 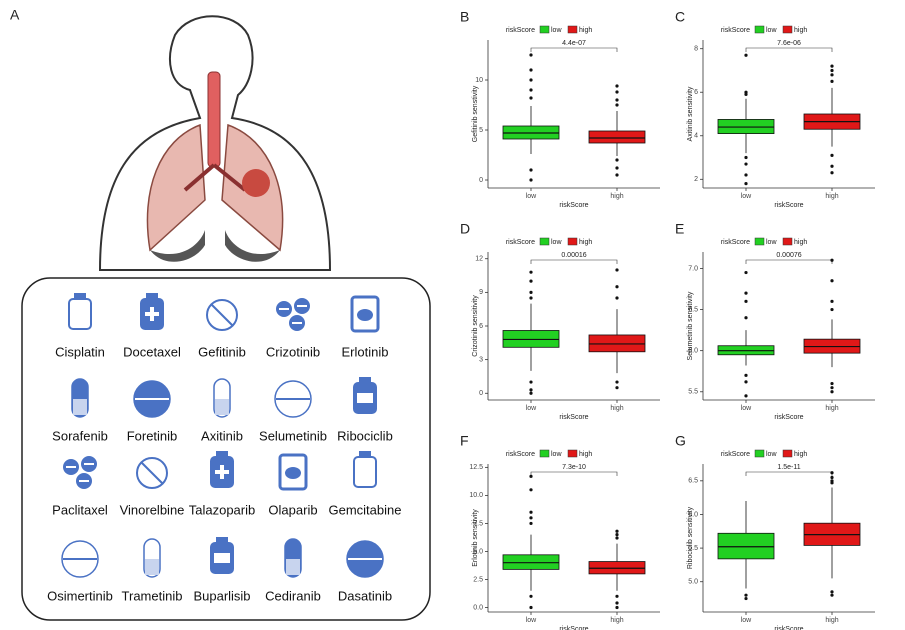 What do you see at coordinates (222, 351) in the screenshot?
I see `drug-name: Gefitinib` at bounding box center [222, 351].